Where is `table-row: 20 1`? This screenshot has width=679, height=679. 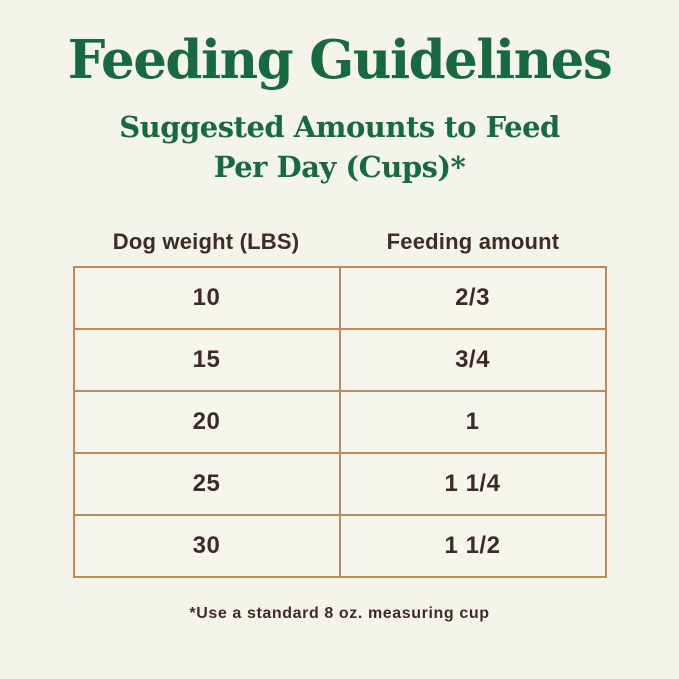
table-row: 20 1 is located at coordinates (339, 422).